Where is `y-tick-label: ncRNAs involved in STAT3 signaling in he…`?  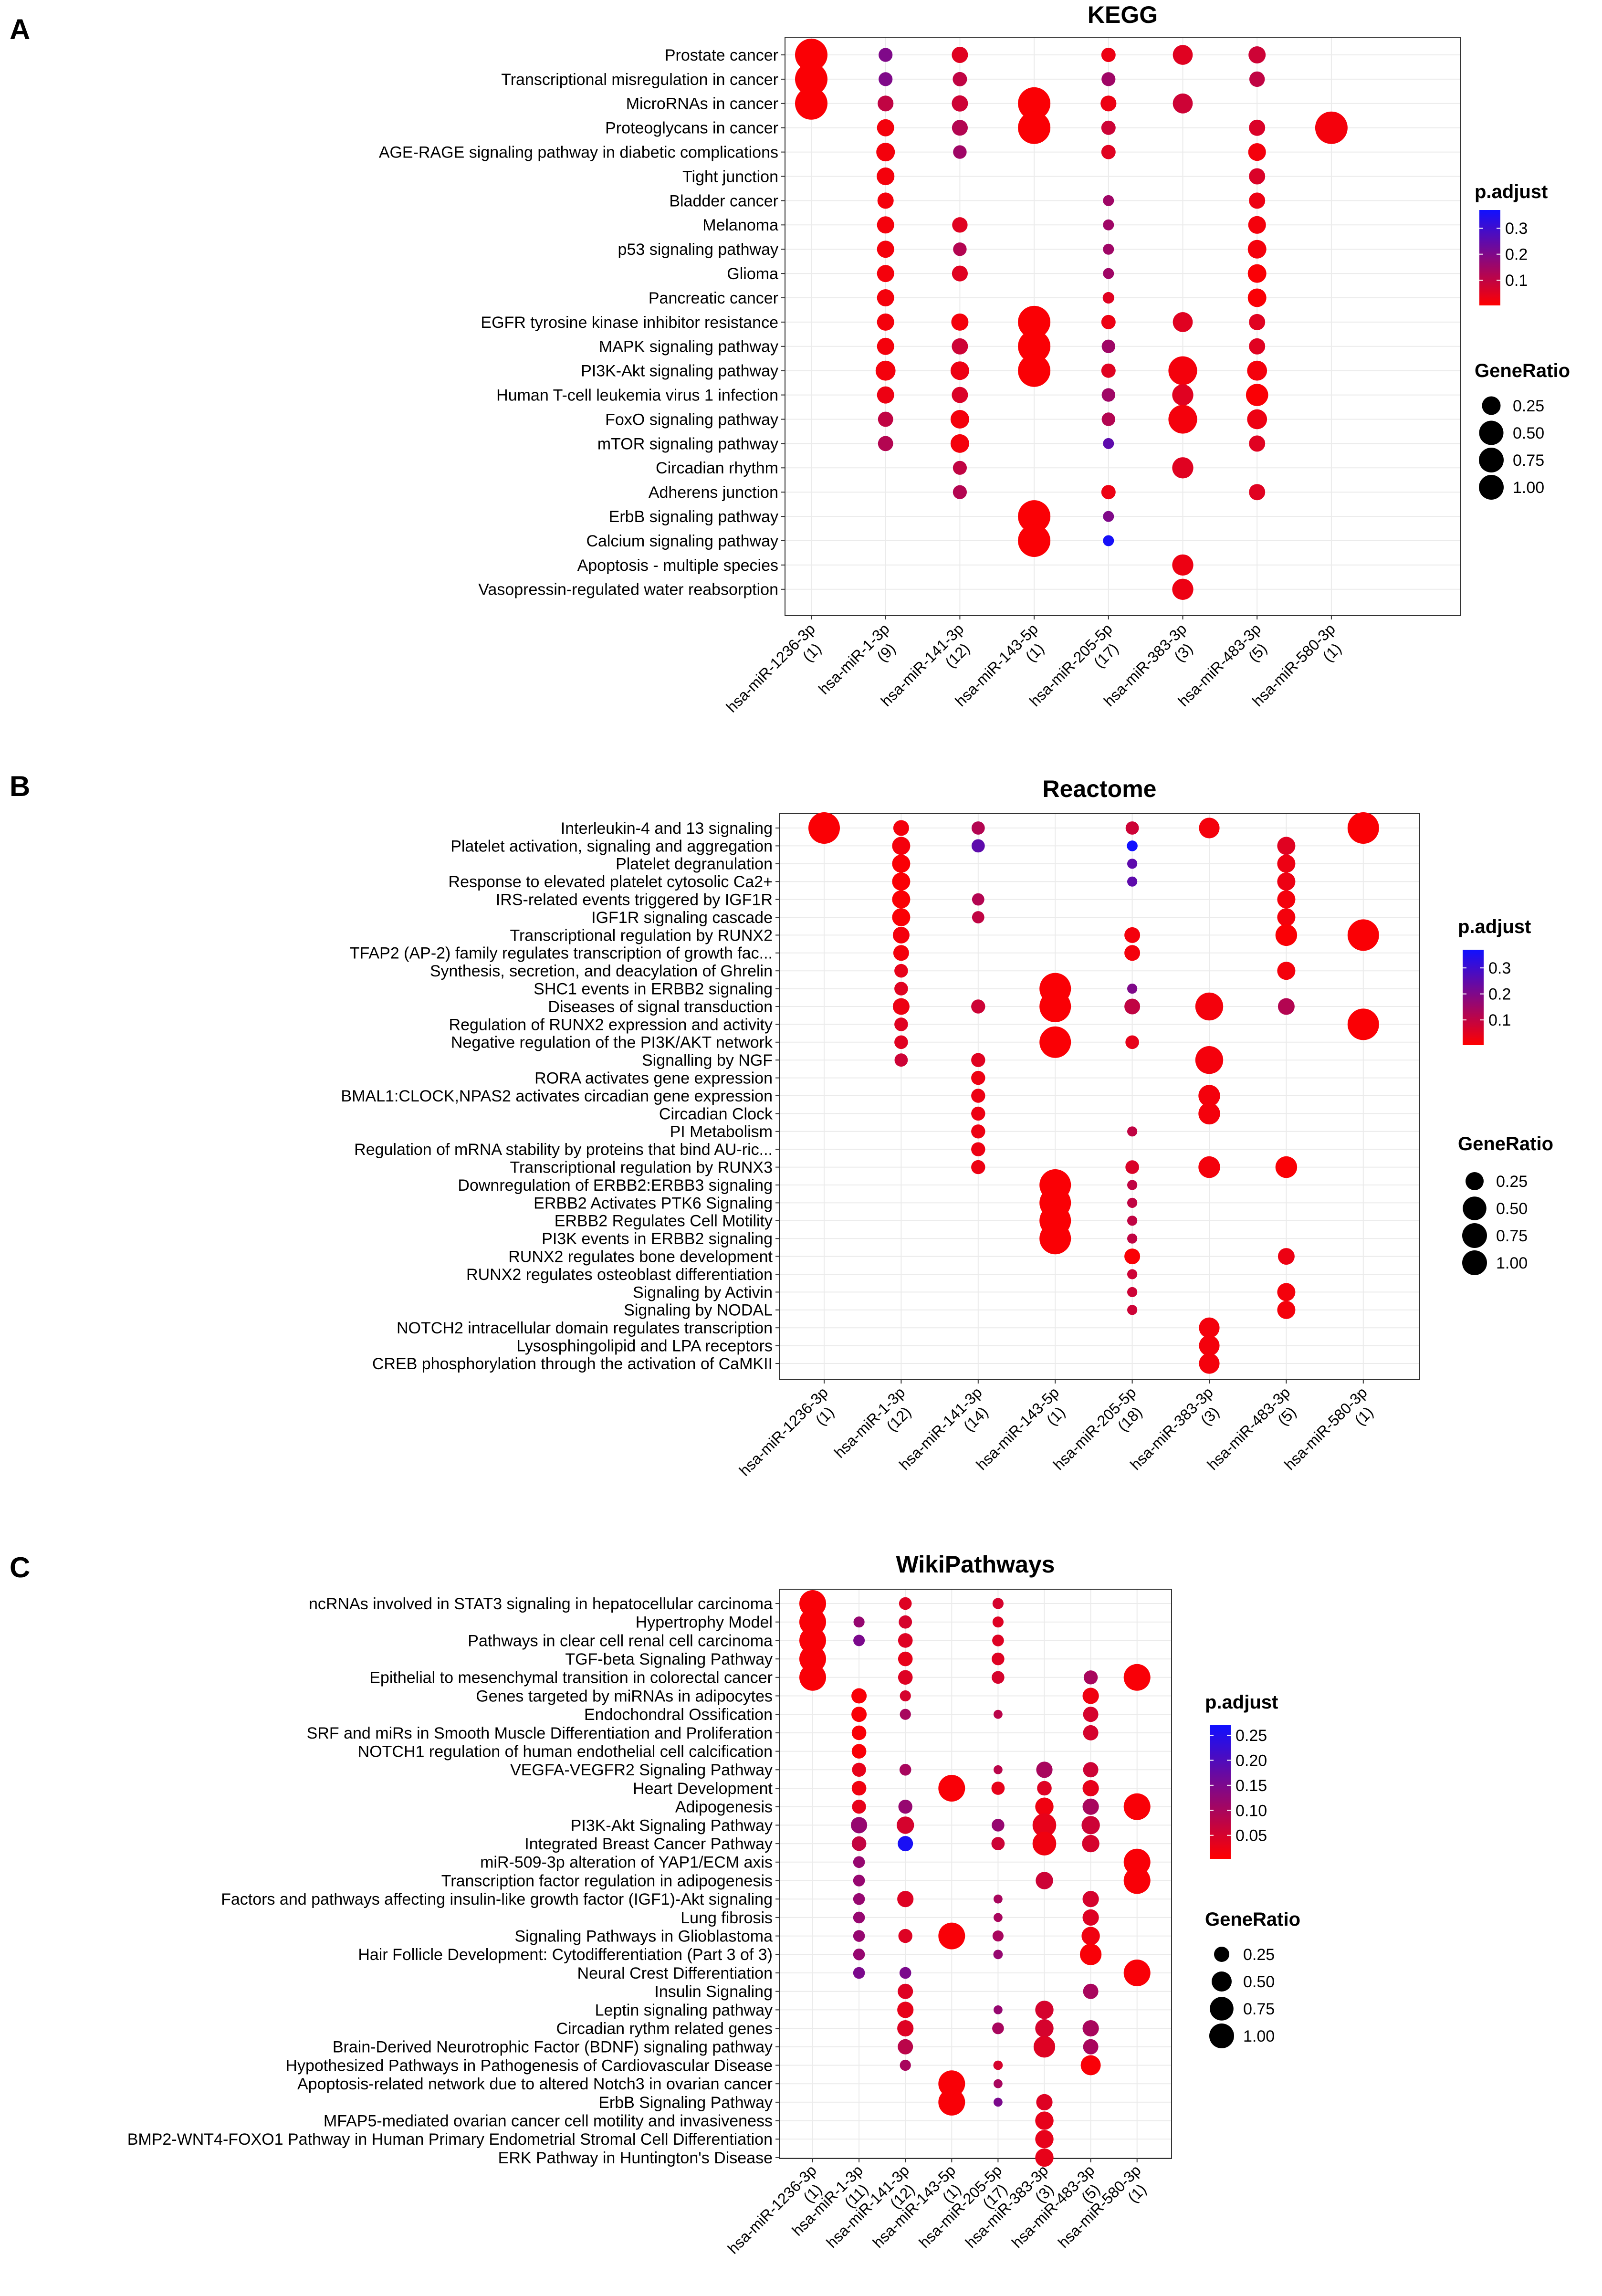 y-tick-label: ncRNAs involved in STAT3 signaling in he… is located at coordinates (541, 1604).